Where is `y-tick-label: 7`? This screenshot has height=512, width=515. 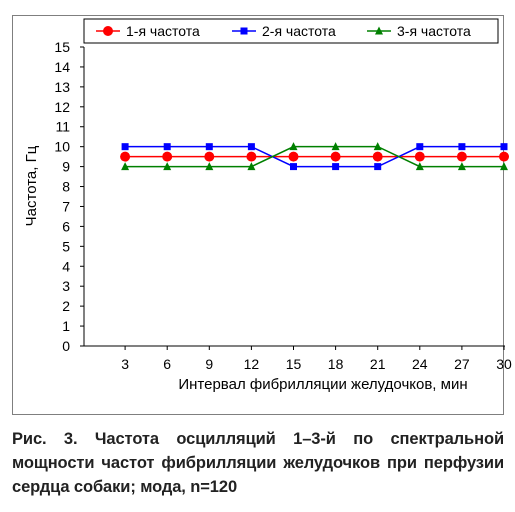 y-tick-label: 7 is located at coordinates (66, 206).